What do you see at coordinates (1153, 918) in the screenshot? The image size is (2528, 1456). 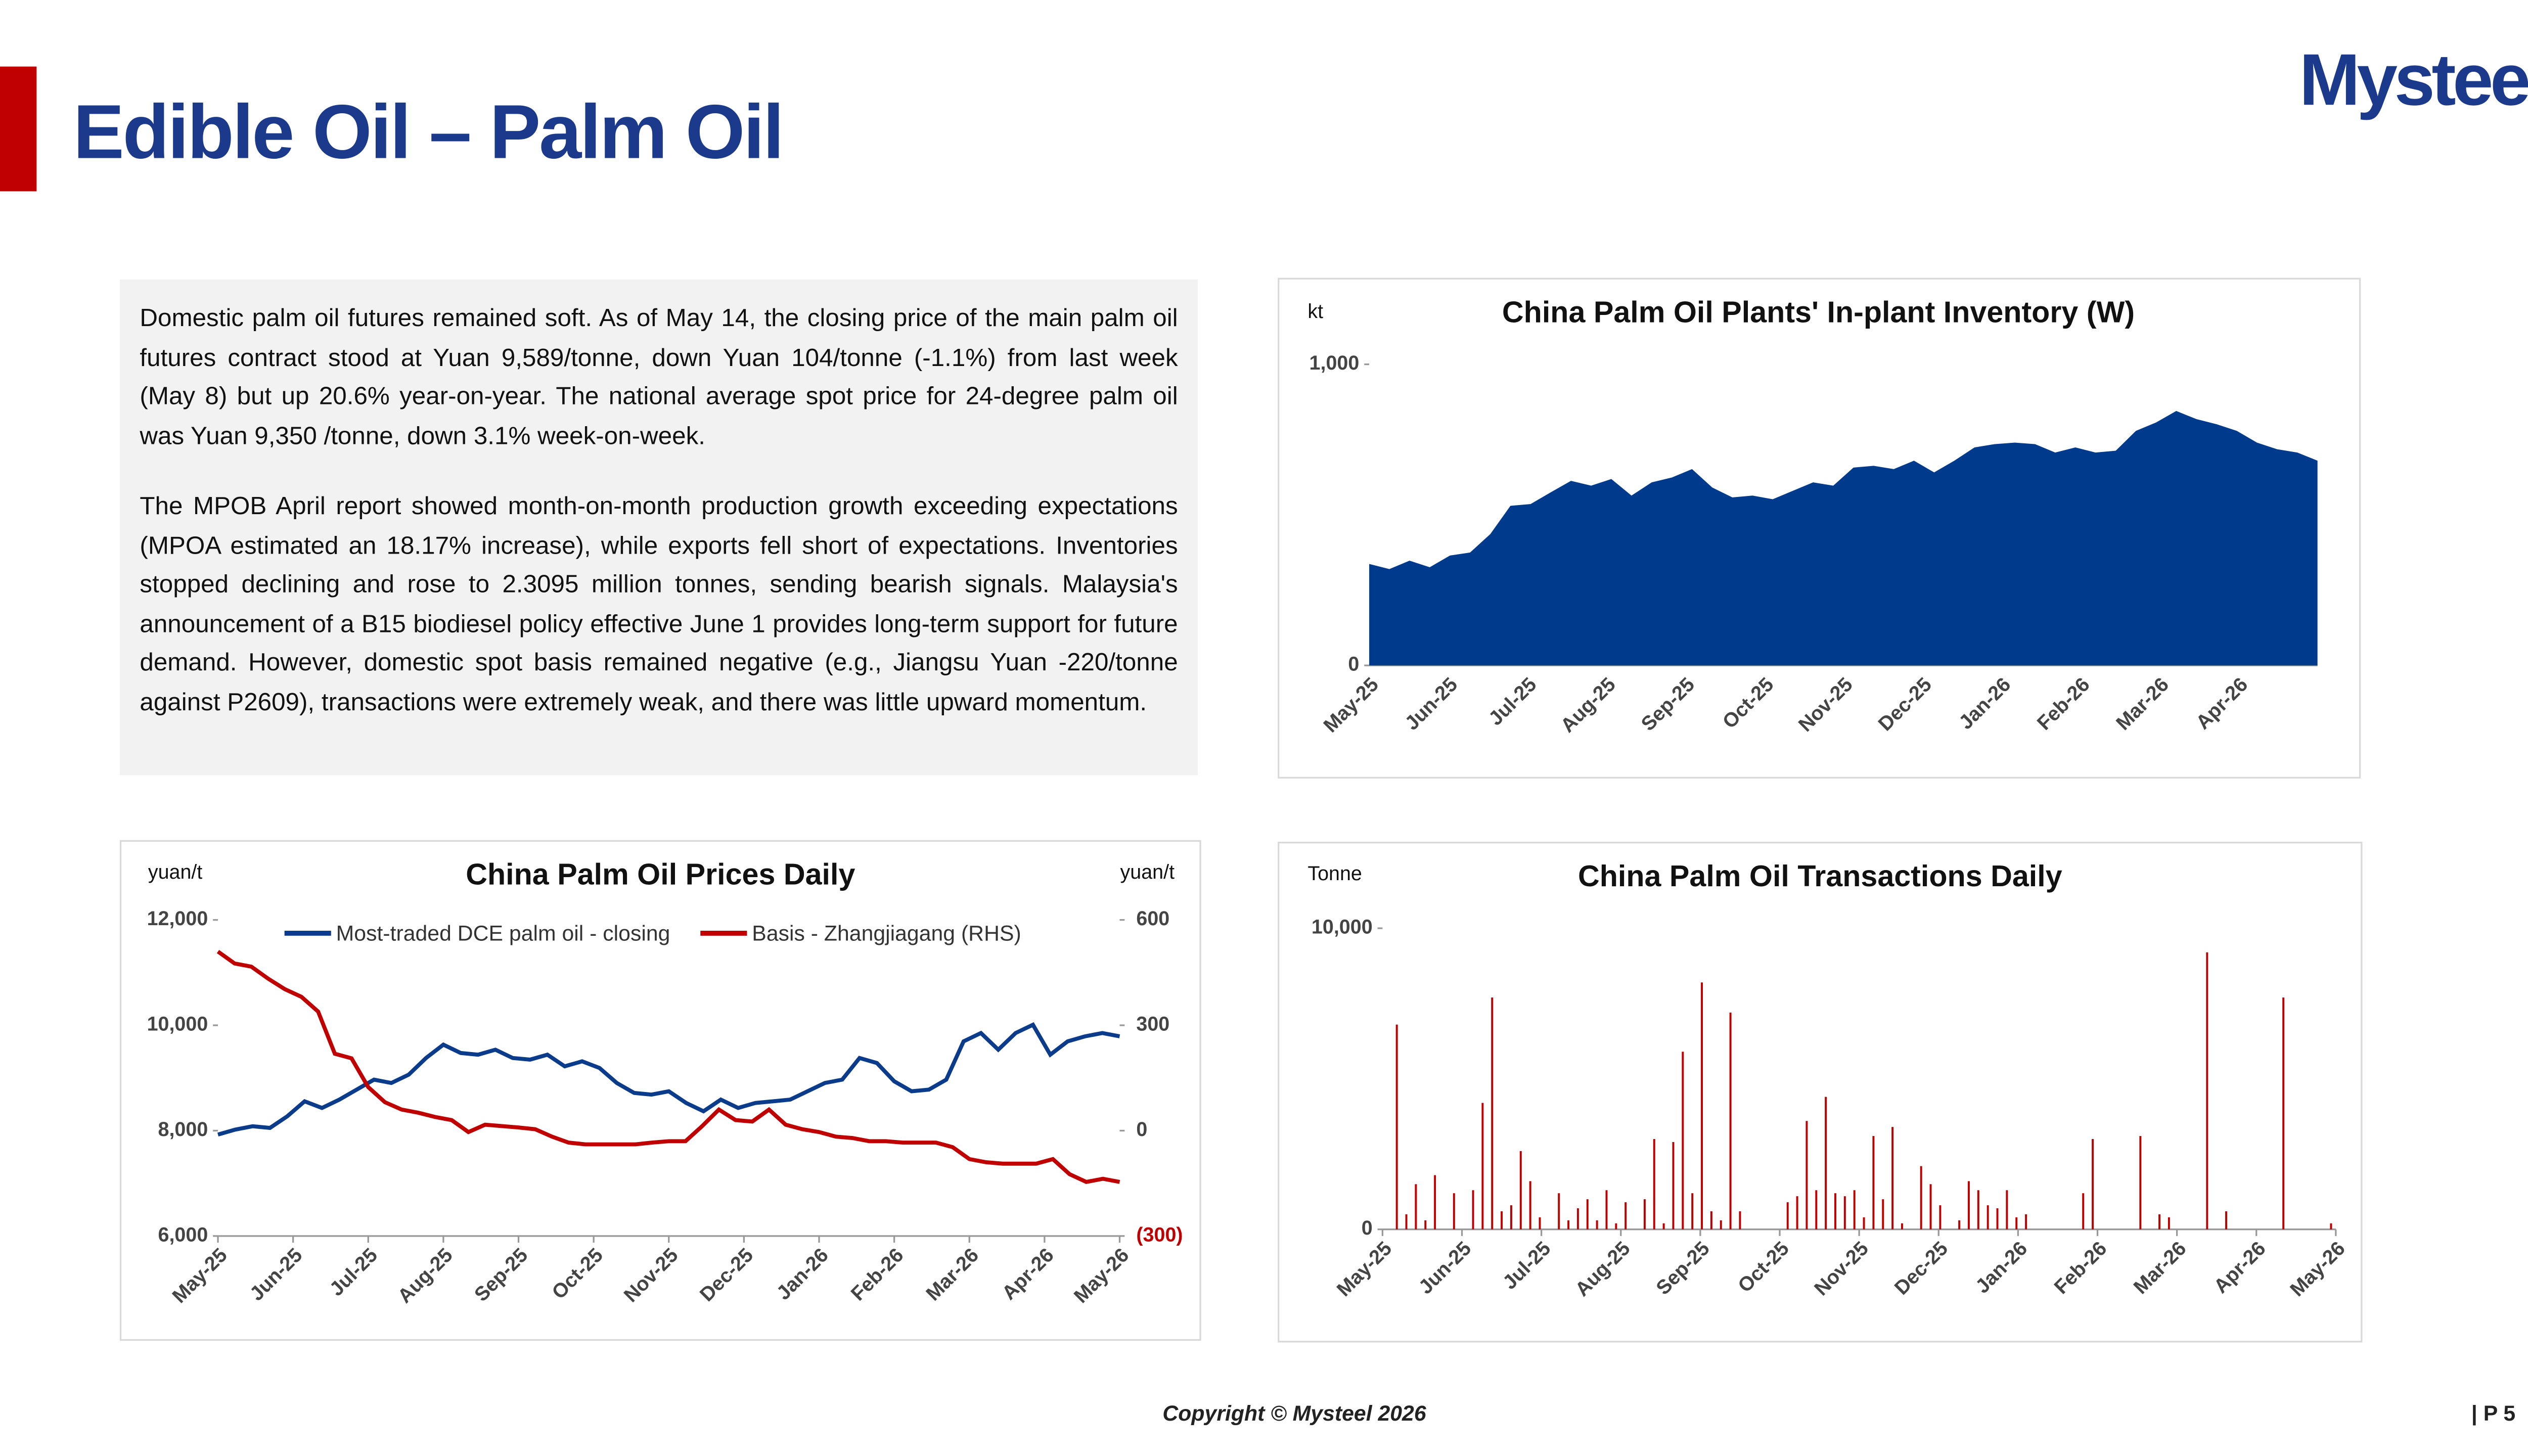 I see `y2-tick-label: 600` at bounding box center [1153, 918].